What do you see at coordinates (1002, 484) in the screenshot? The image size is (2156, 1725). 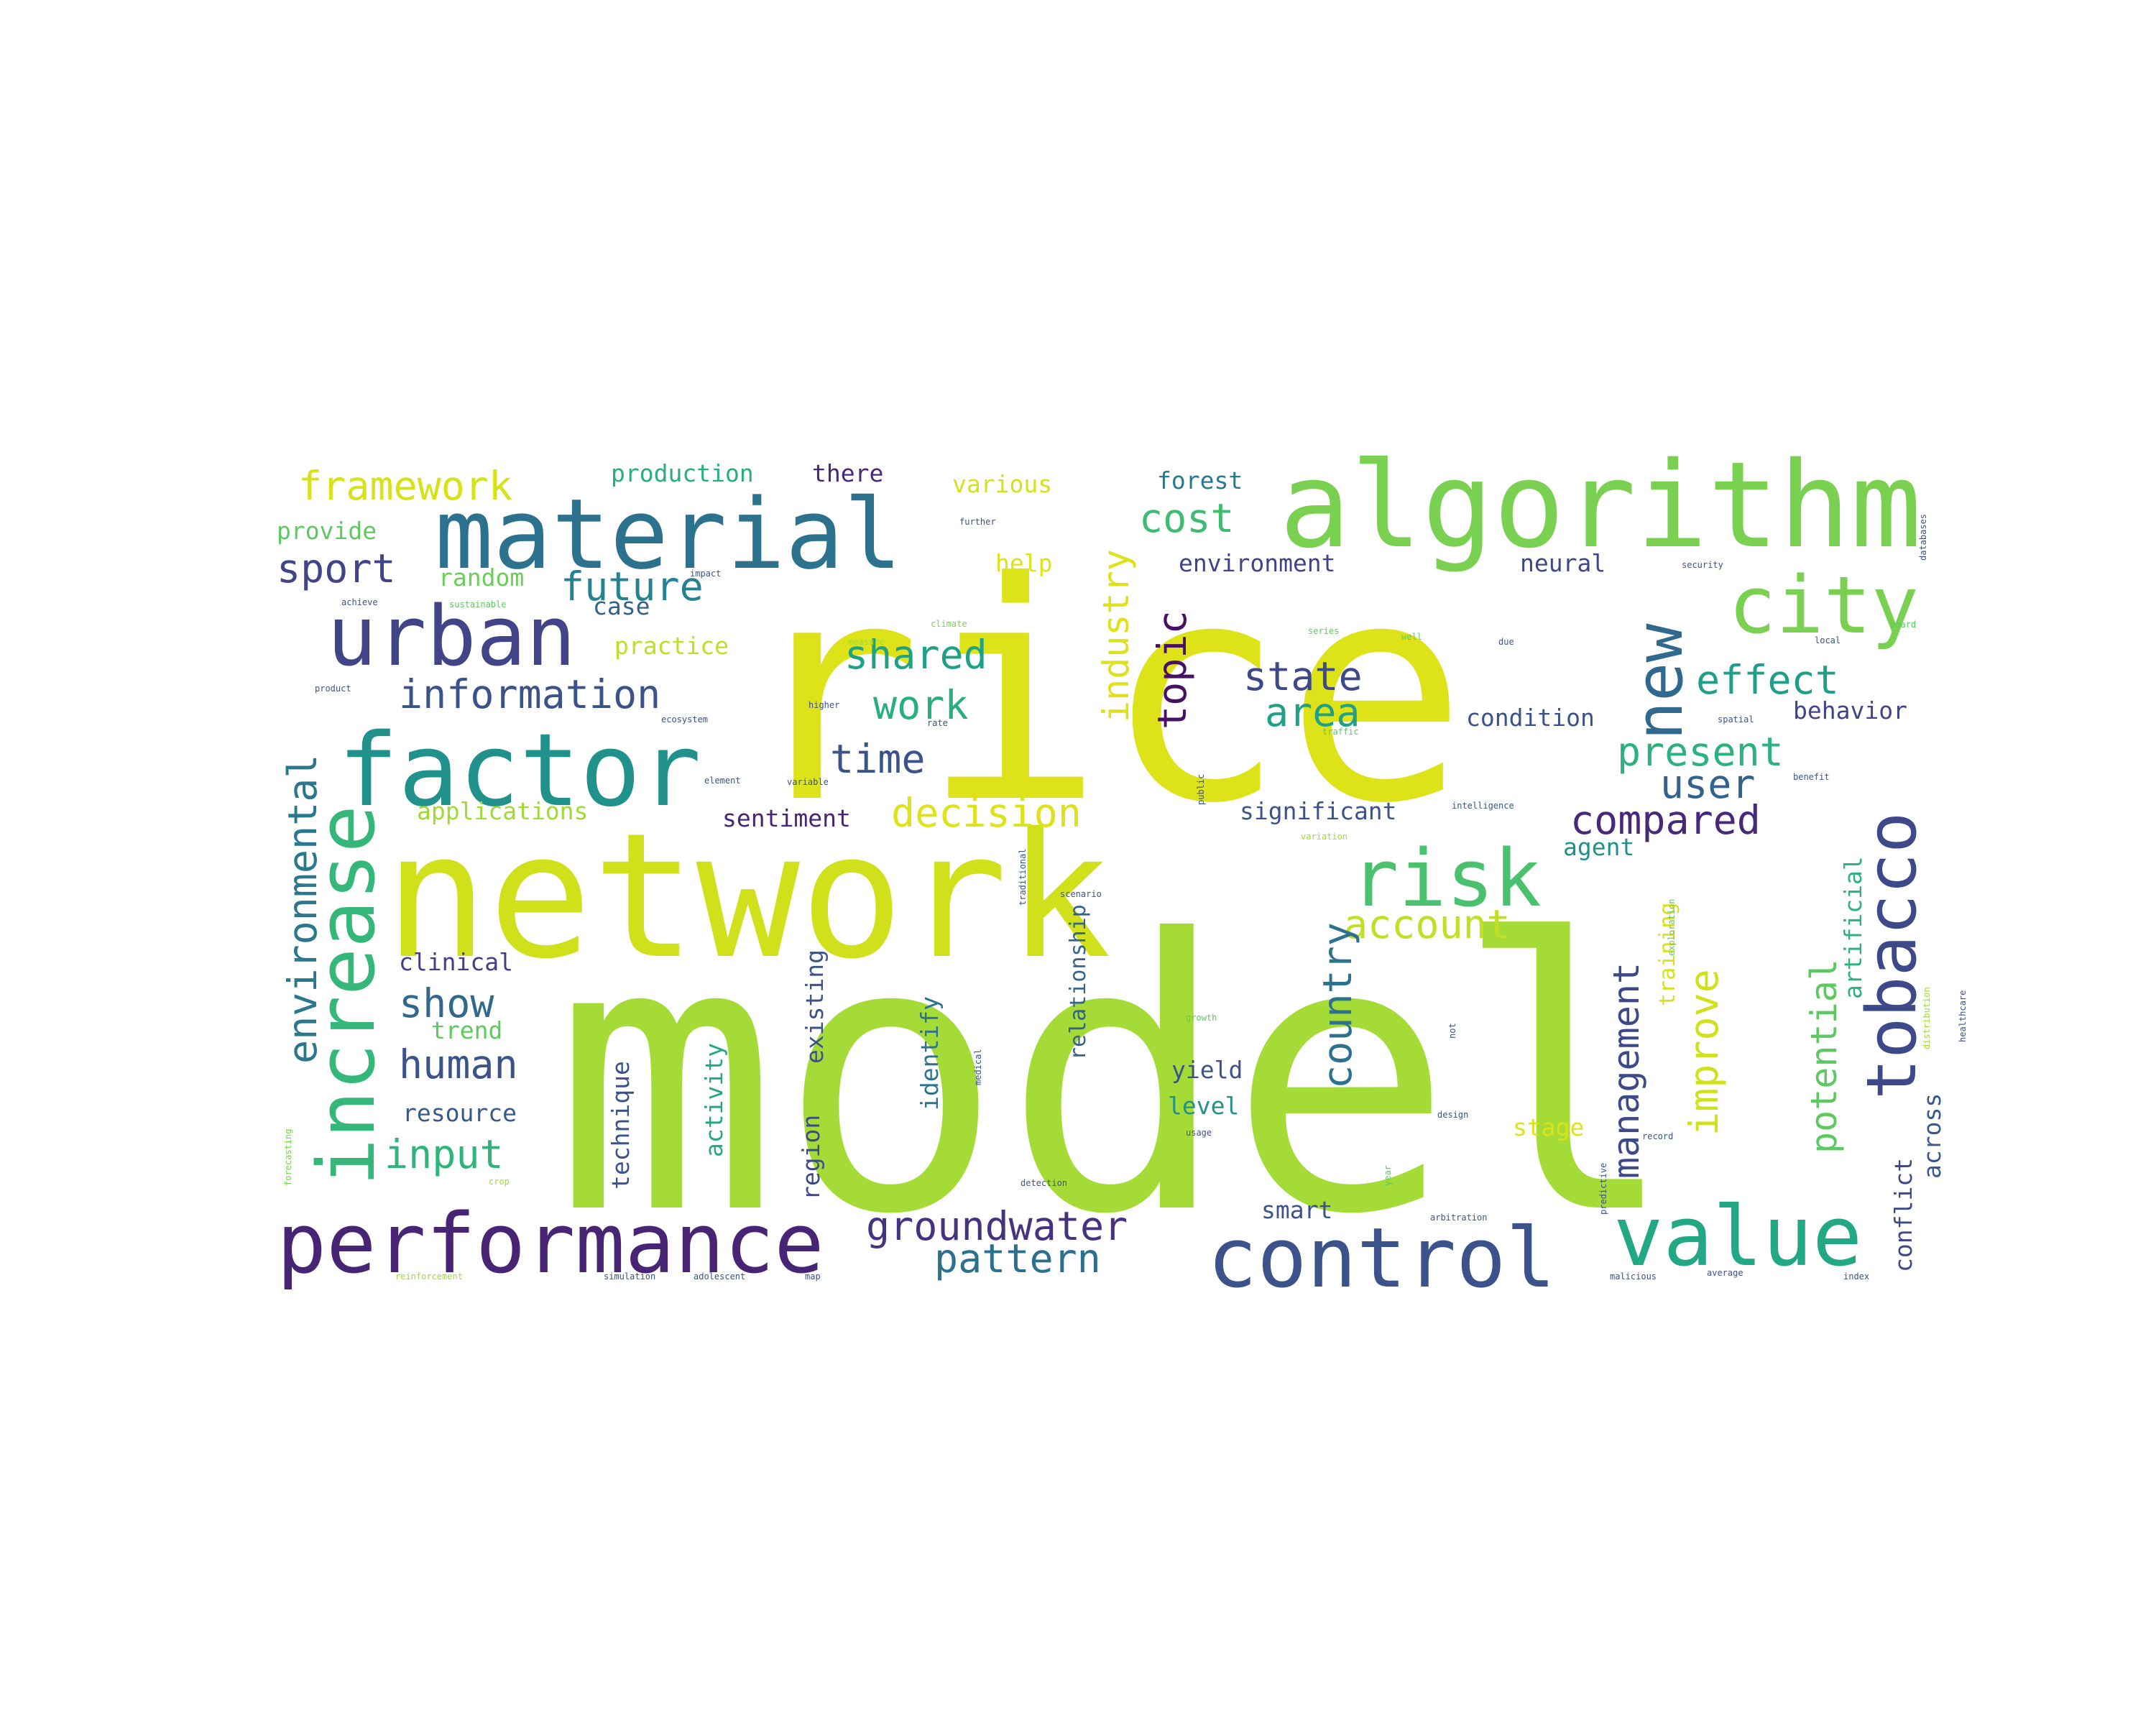 I see `word-various: various` at bounding box center [1002, 484].